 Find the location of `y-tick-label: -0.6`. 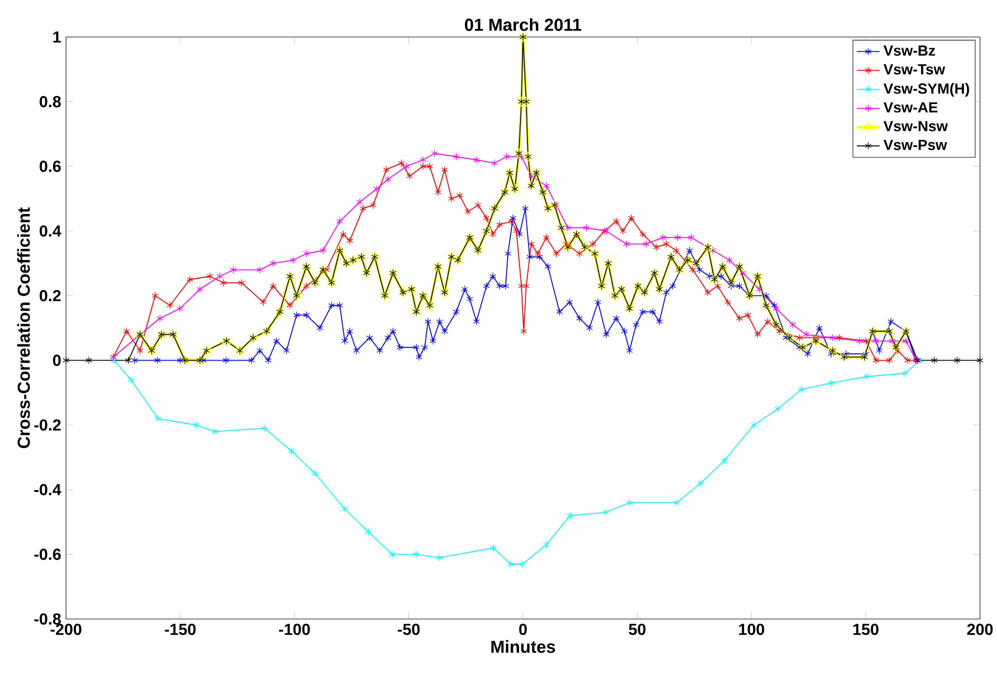

y-tick-label: -0.6 is located at coordinates (47, 554).